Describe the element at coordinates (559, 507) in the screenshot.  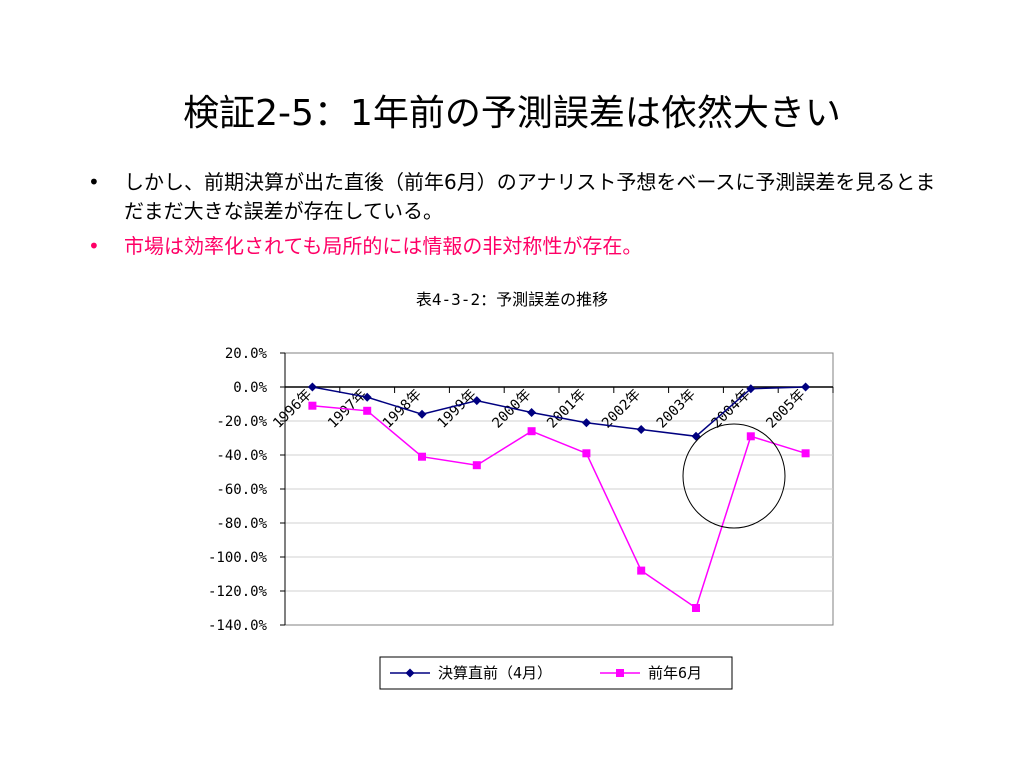
I see `series-line-prev-june` at that location.